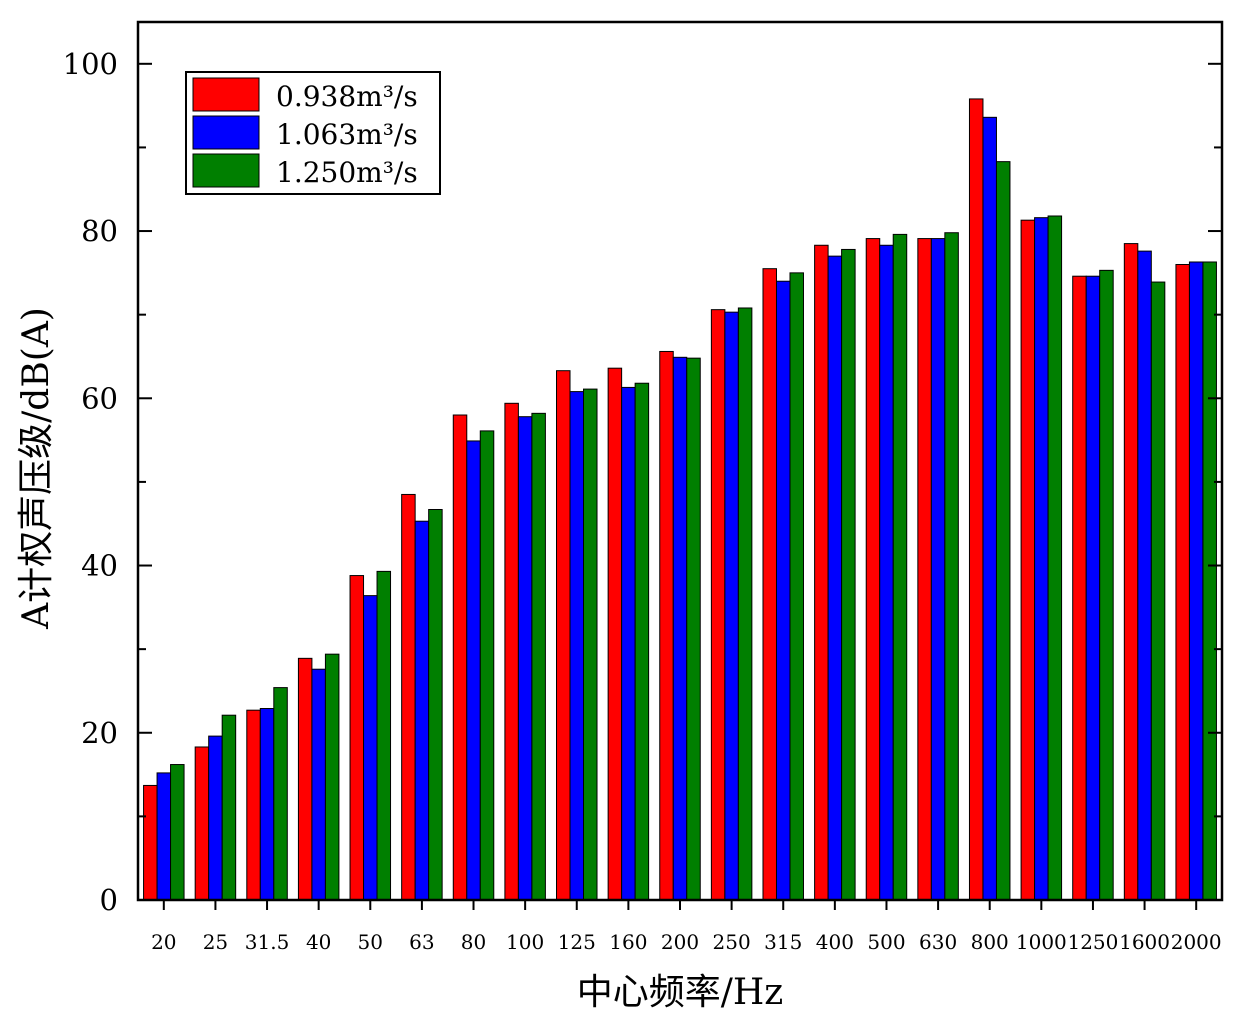  I want to click on x-tick-label: 80, so click(473, 942).